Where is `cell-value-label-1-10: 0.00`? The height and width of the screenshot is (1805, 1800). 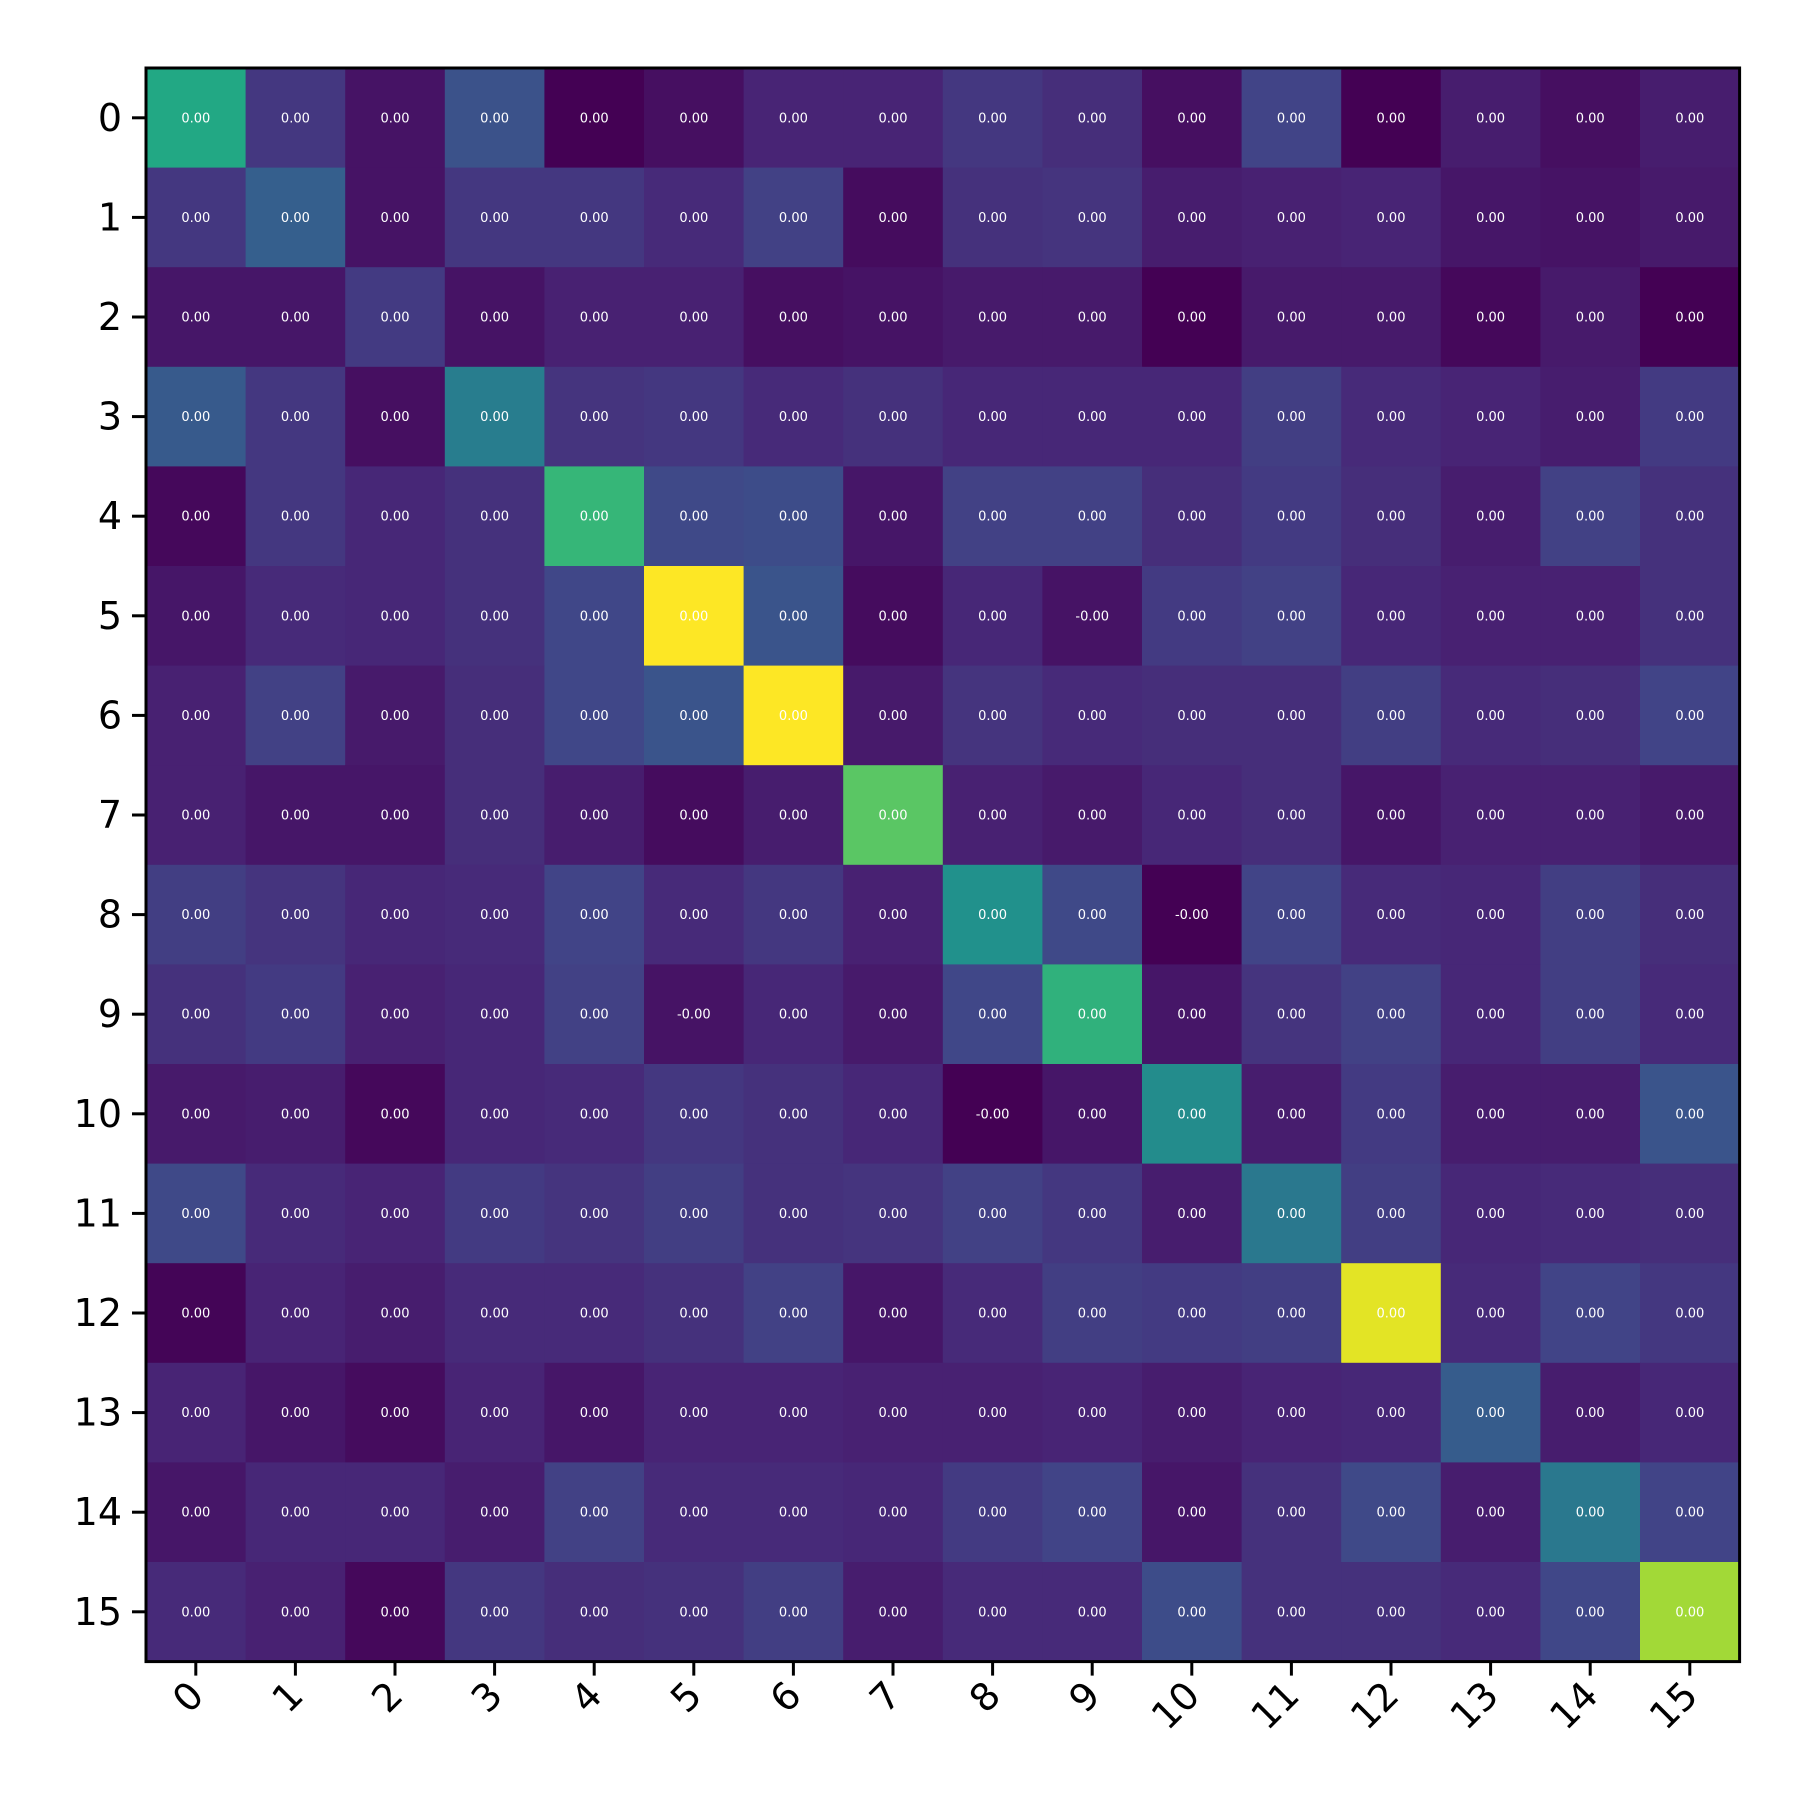 cell-value-label-1-10: 0.00 is located at coordinates (1191, 218).